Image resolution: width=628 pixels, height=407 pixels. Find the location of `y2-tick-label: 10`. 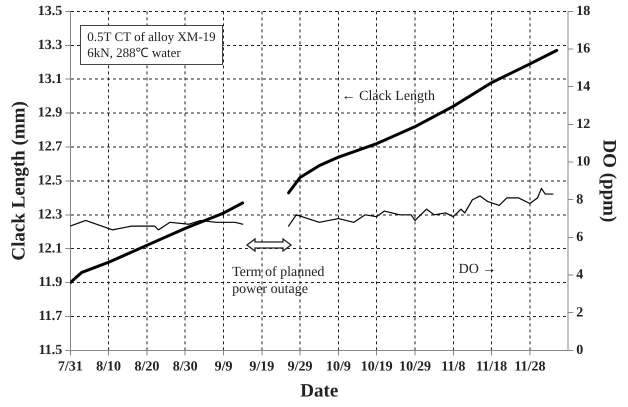

y2-tick-label: 10 is located at coordinates (583, 162).